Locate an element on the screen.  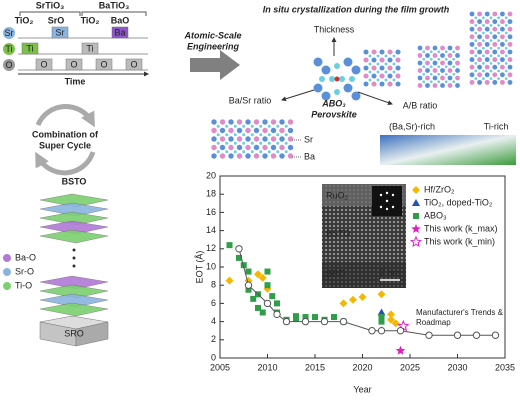
x-tick-label: 2020 is located at coordinates (362, 367).